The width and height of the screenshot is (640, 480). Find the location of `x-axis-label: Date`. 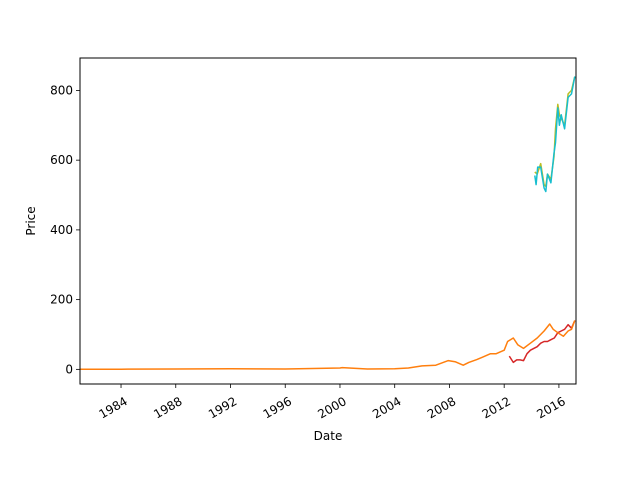

x-axis-label: Date is located at coordinates (328, 436).